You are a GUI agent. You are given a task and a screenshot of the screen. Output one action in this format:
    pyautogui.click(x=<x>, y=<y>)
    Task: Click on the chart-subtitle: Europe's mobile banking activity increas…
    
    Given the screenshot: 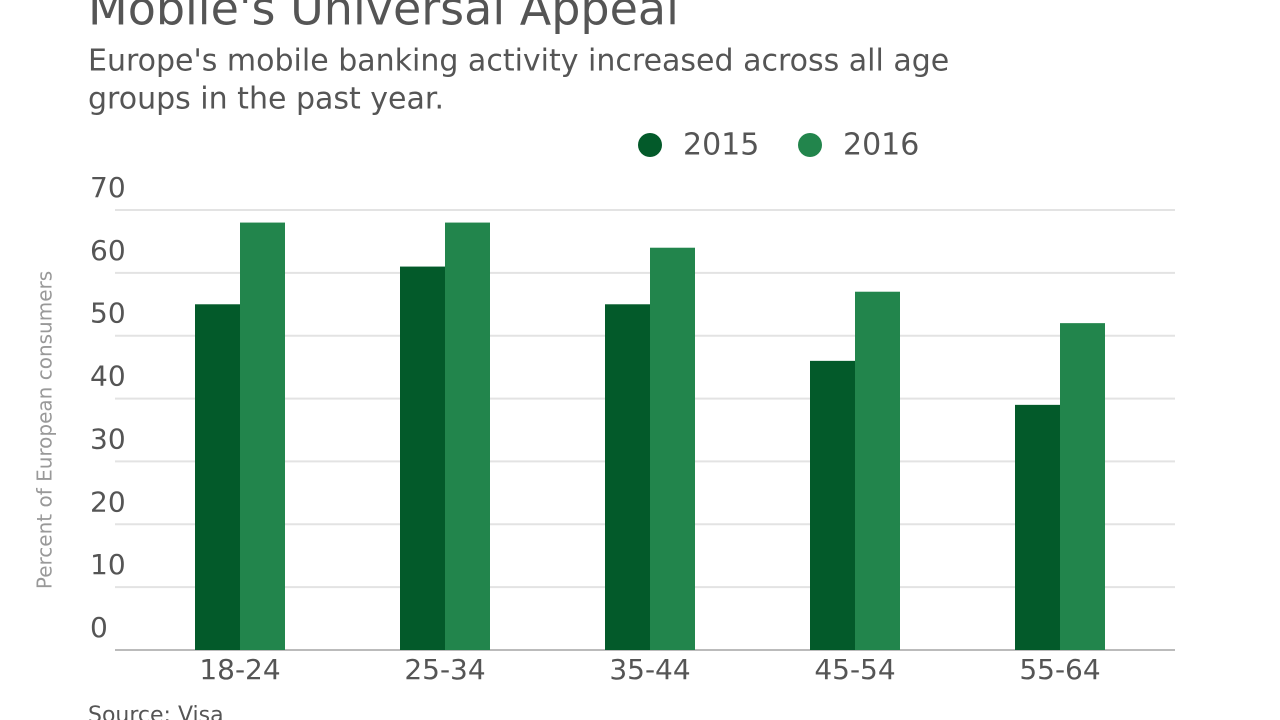 What is the action you would take?
    pyautogui.click(x=518, y=61)
    